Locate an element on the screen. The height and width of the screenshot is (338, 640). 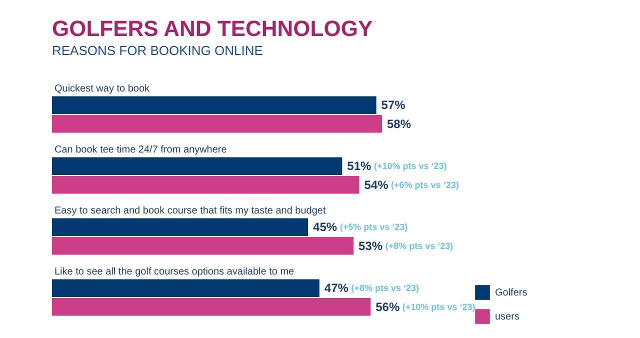
legend-label: Golfers is located at coordinates (511, 293).